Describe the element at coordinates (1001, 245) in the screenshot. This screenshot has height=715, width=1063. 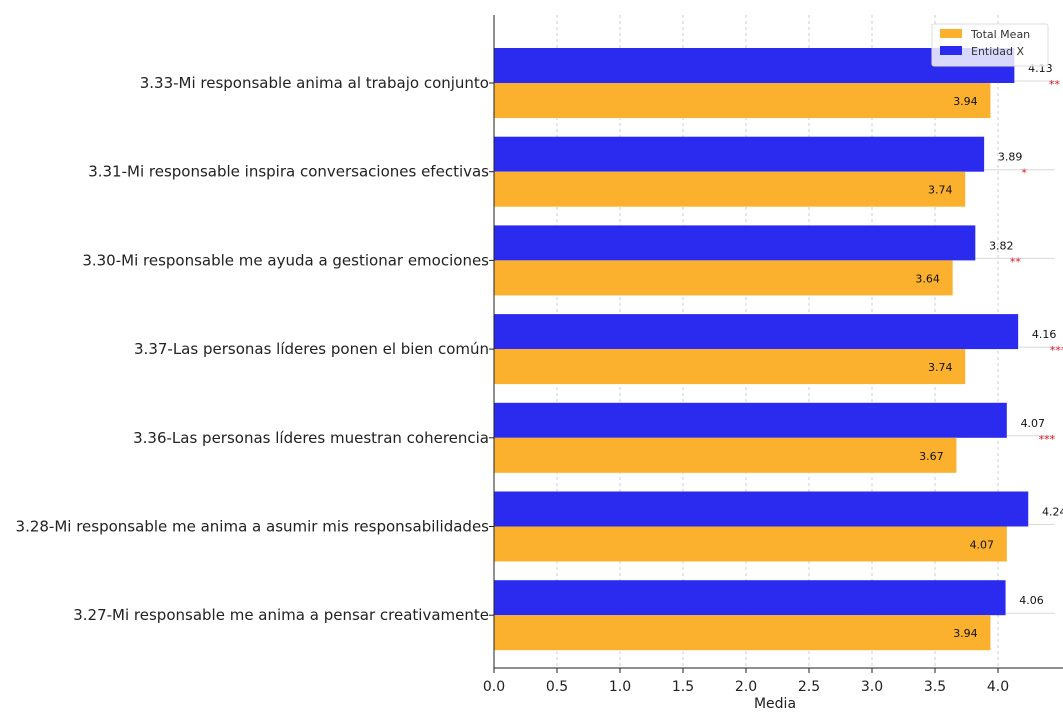
I see `value-label-entidad-x: 3.82` at that location.